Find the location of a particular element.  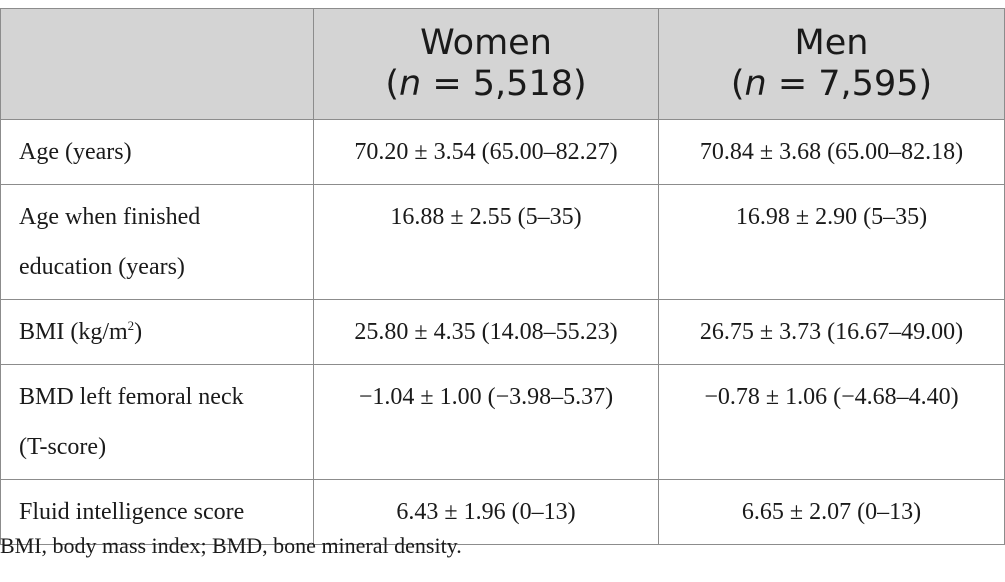

header-men-label: Men is located at coordinates (831, 43).